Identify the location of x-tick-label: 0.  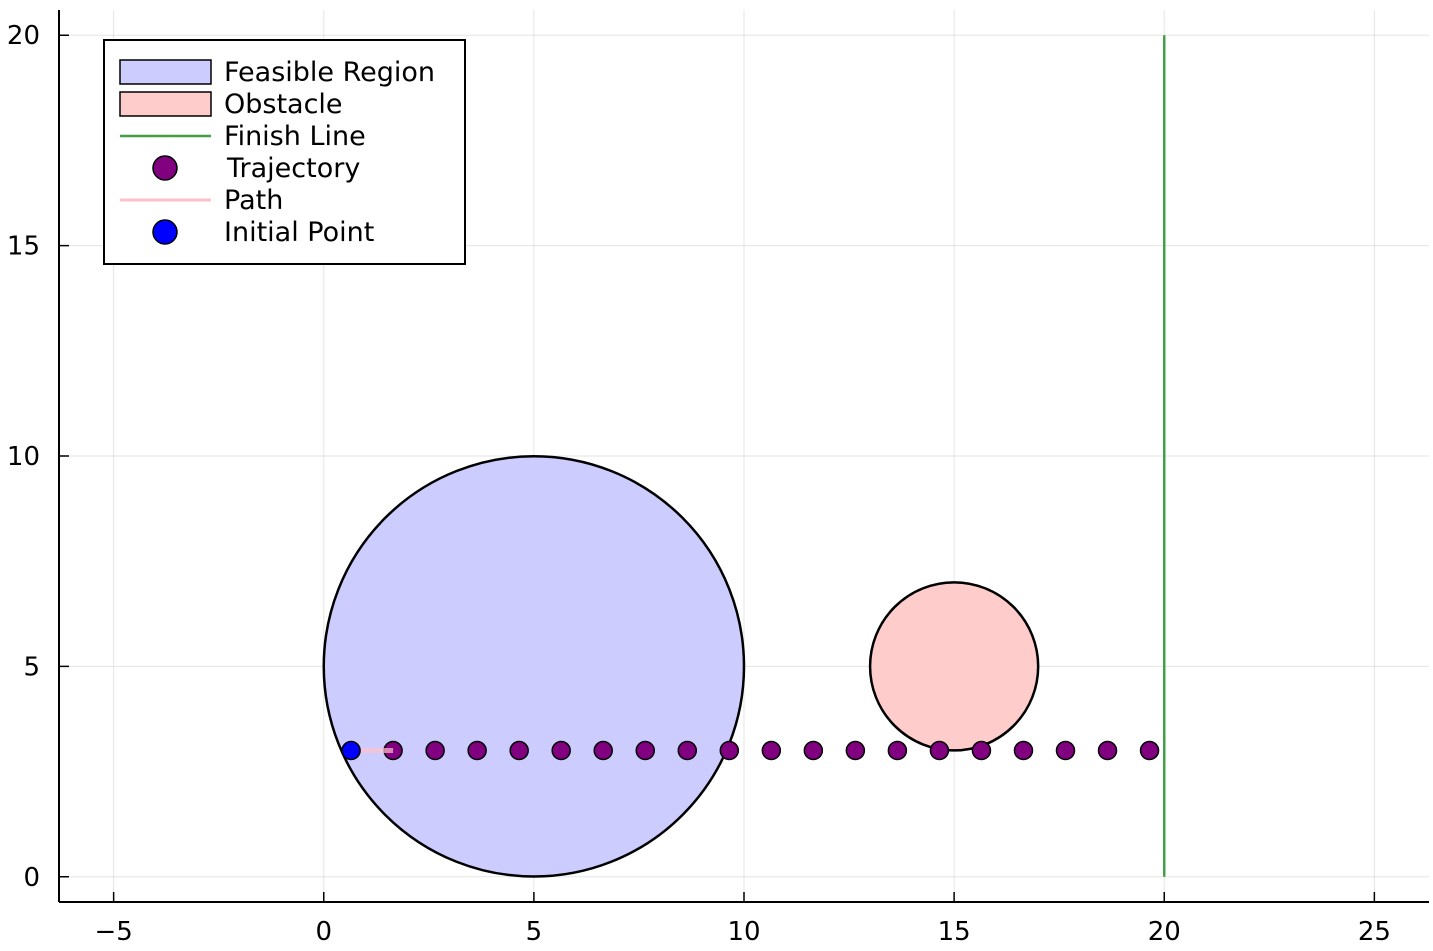
(323, 932).